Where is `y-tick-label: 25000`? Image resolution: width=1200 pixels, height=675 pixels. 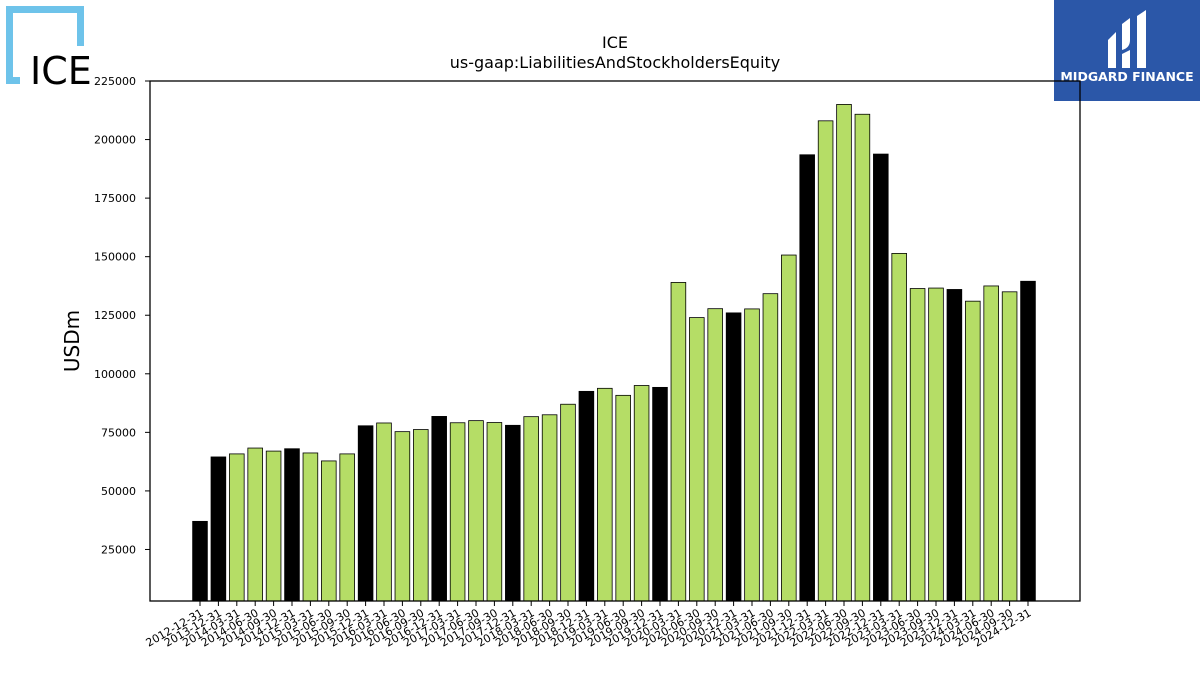 y-tick-label: 25000 is located at coordinates (118, 549).